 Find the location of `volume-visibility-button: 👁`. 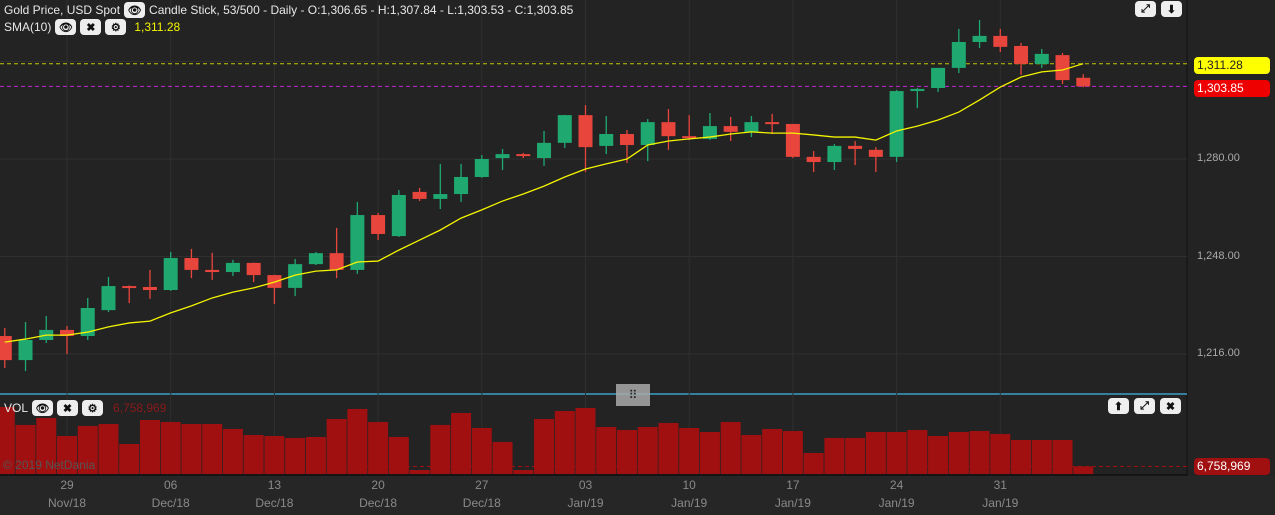

volume-visibility-button: 👁 is located at coordinates (43, 408).